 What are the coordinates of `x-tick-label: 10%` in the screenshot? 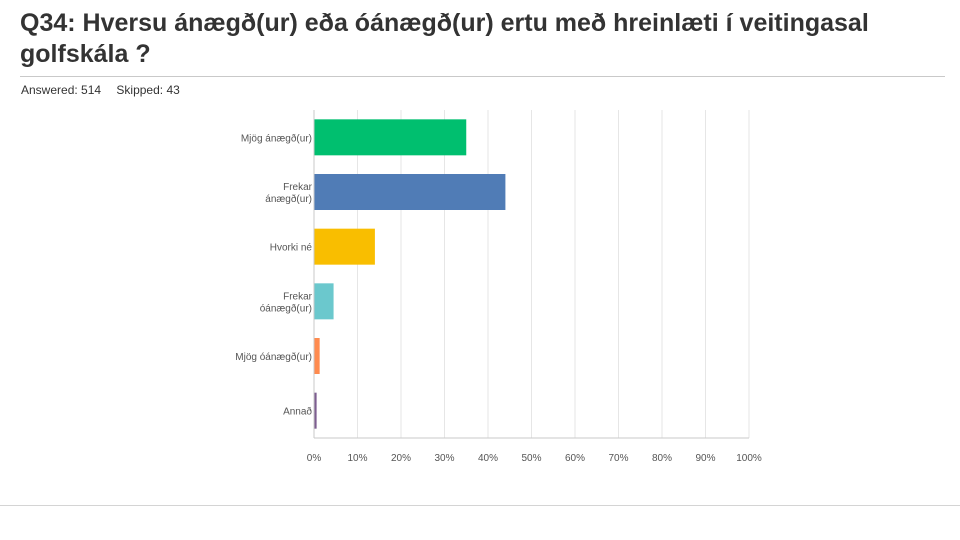 It's located at (357, 458).